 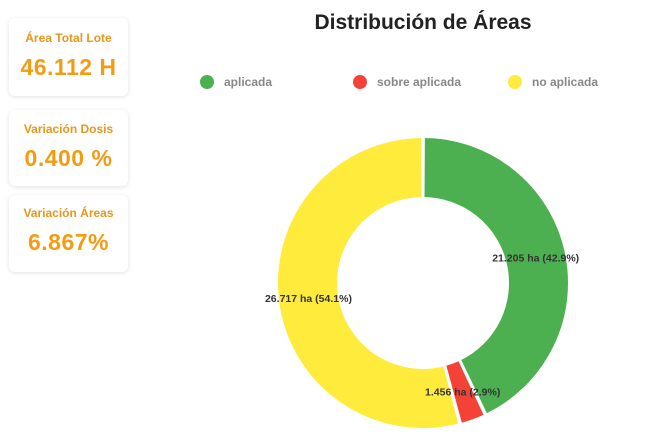 What do you see at coordinates (68, 213) in the screenshot?
I see `card-variacion-areas-label: Variación Áreas` at bounding box center [68, 213].